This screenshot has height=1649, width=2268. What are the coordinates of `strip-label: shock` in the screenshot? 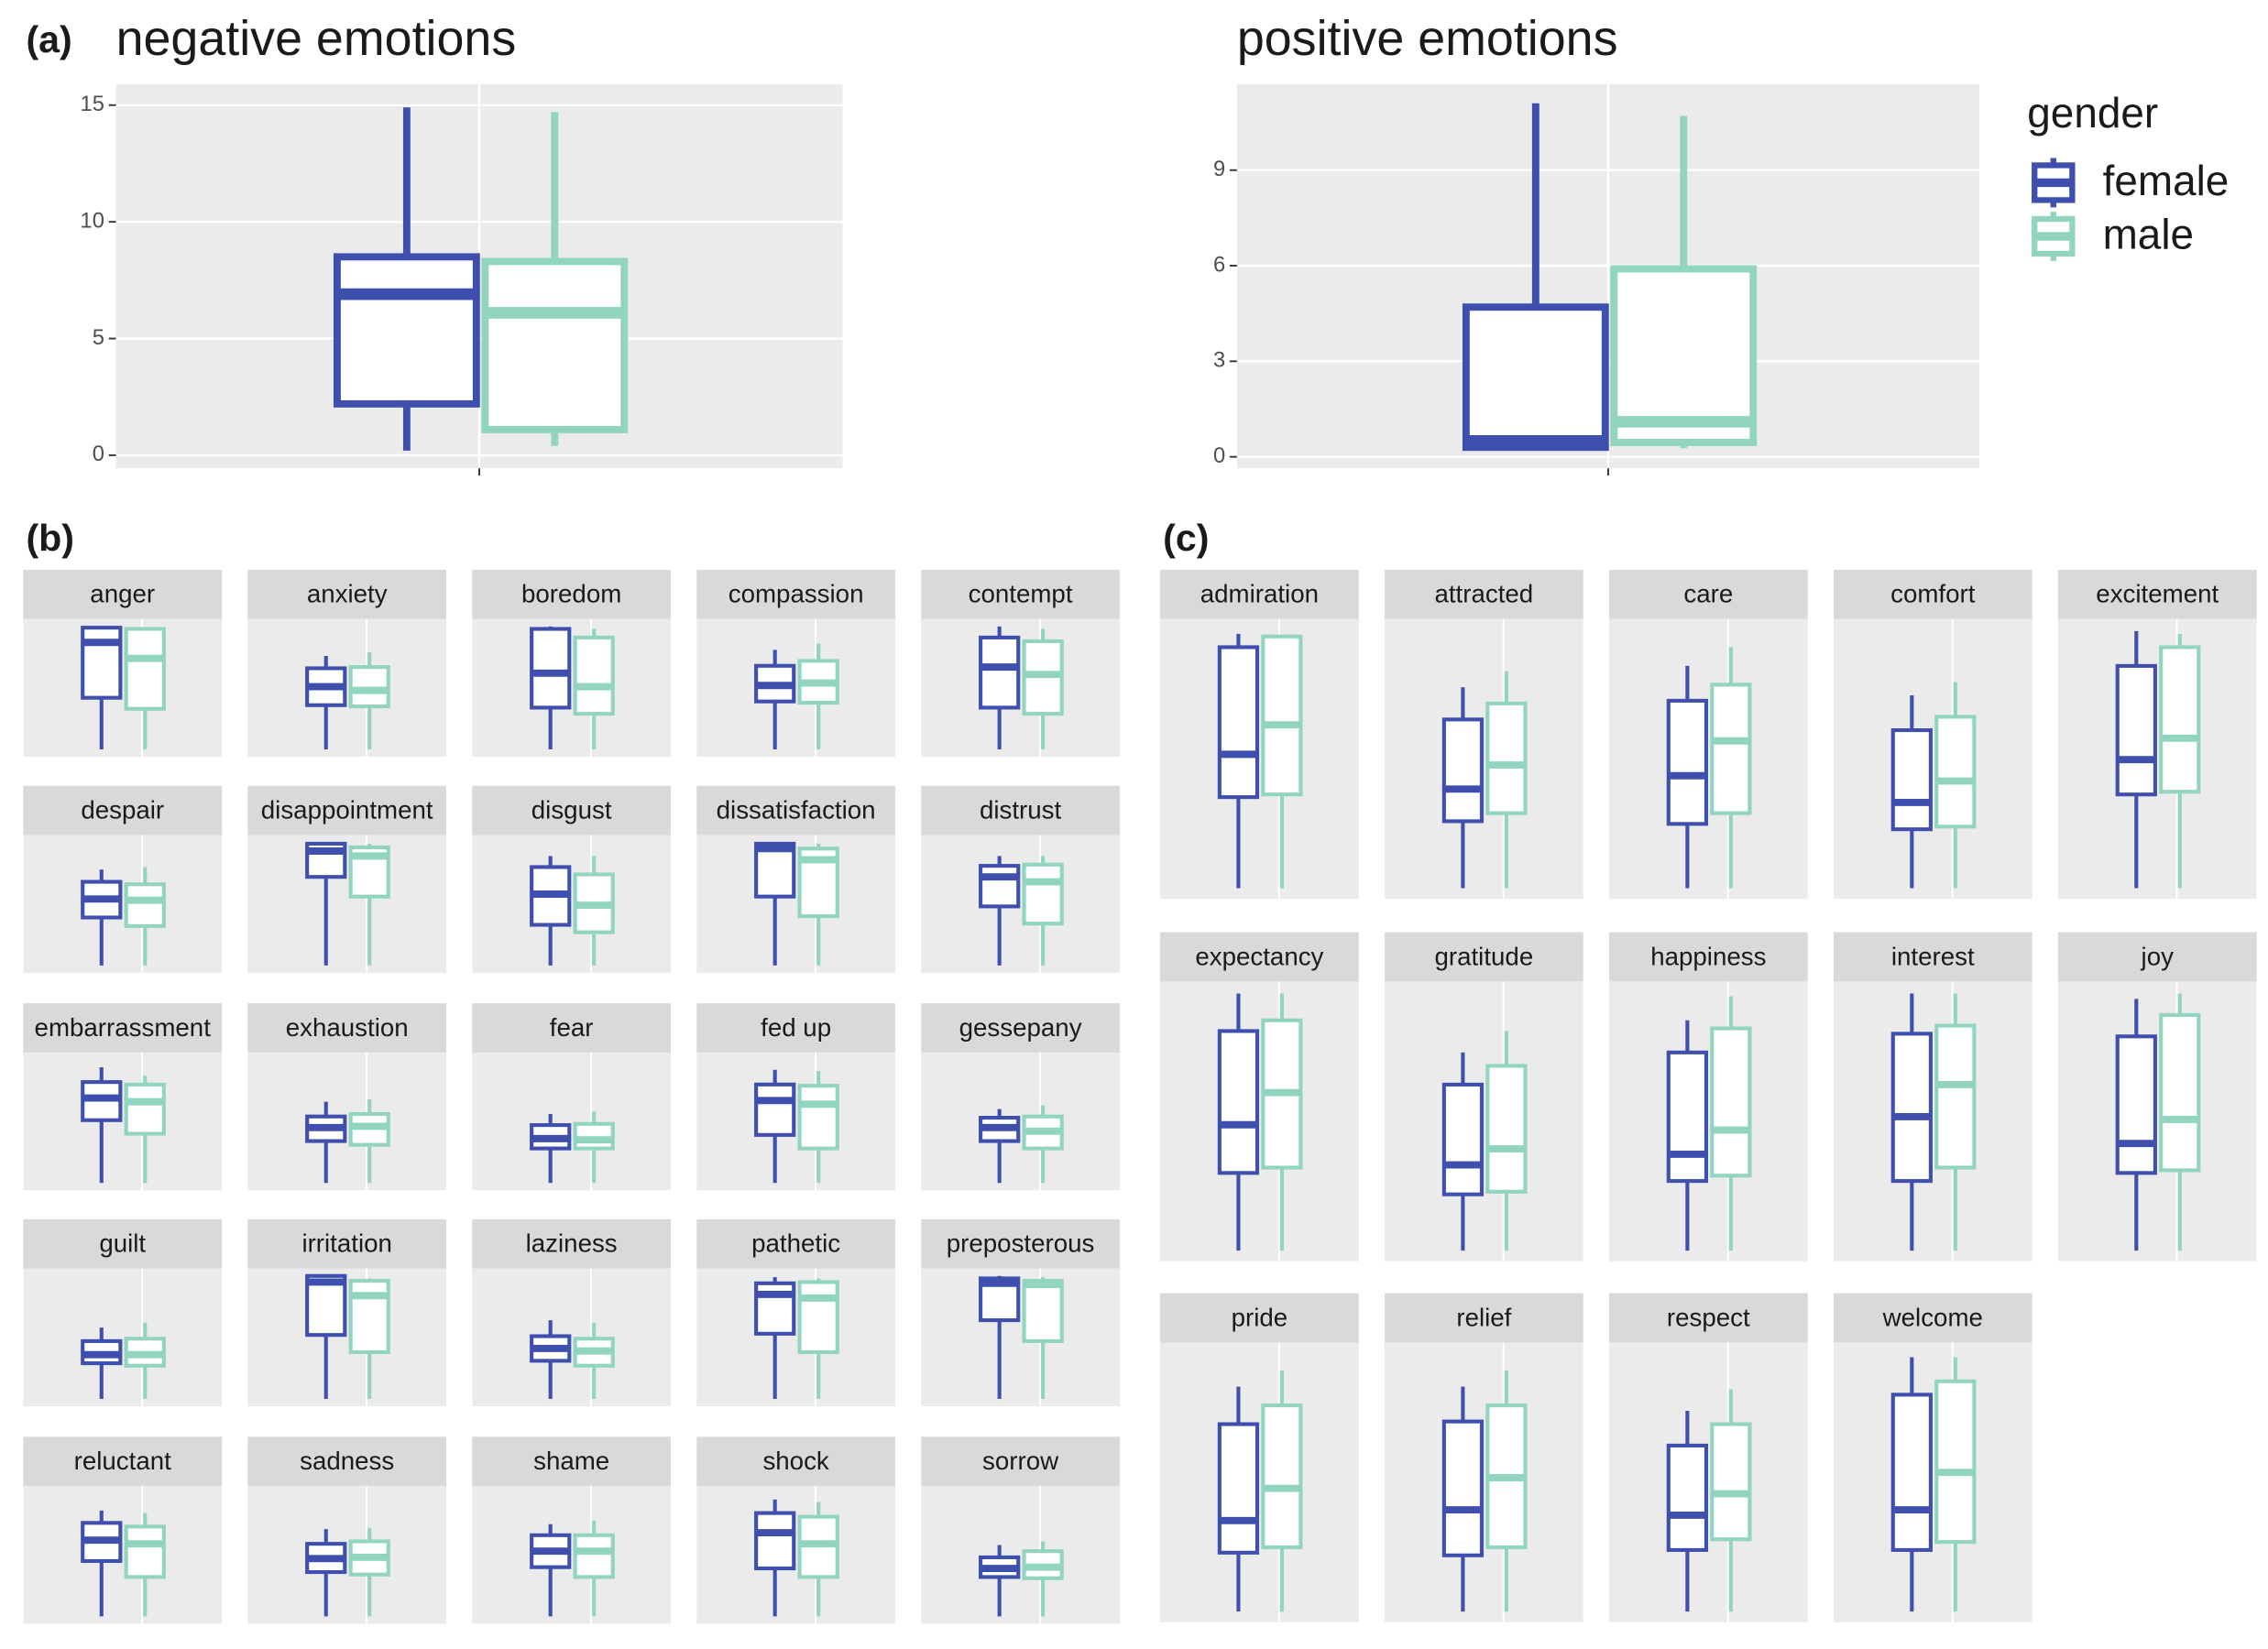 It's located at (795, 1461).